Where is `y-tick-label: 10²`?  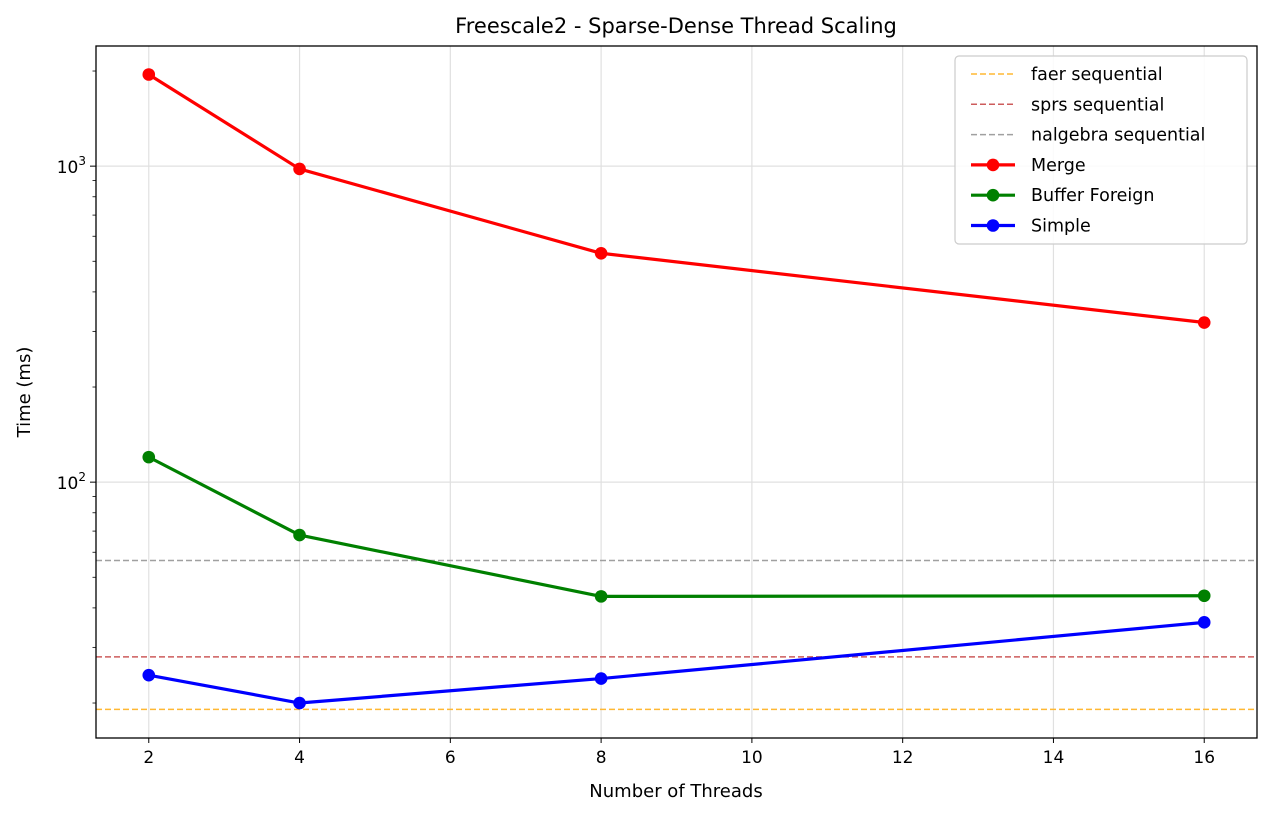 y-tick-label: 10² is located at coordinates (71, 482).